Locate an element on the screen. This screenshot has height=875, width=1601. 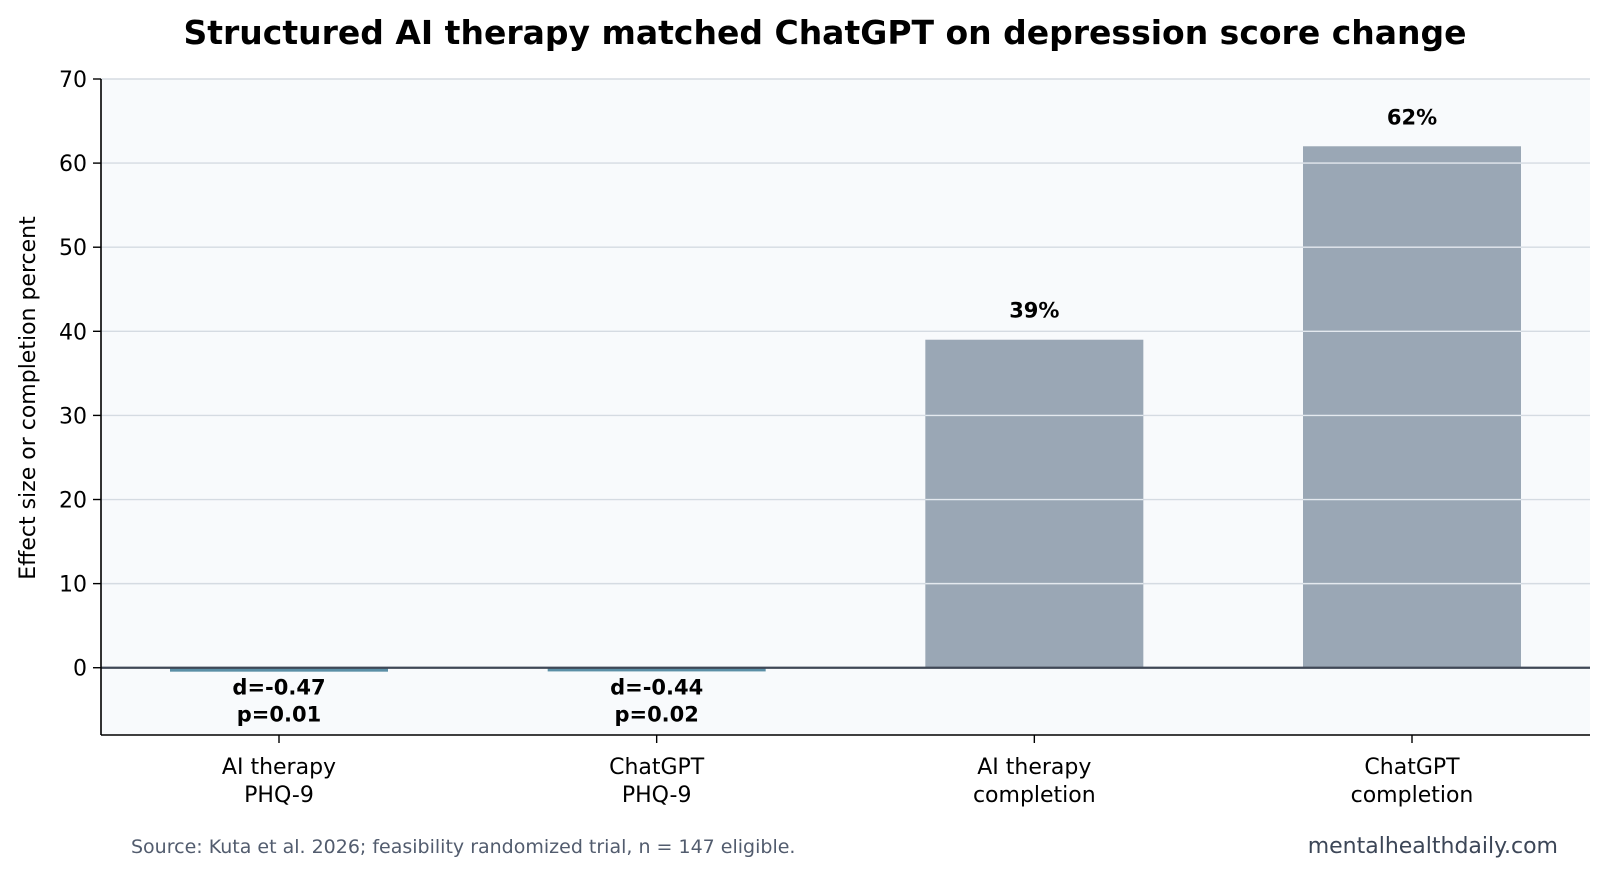
y-tick-label: 70 is located at coordinates (73, 80).